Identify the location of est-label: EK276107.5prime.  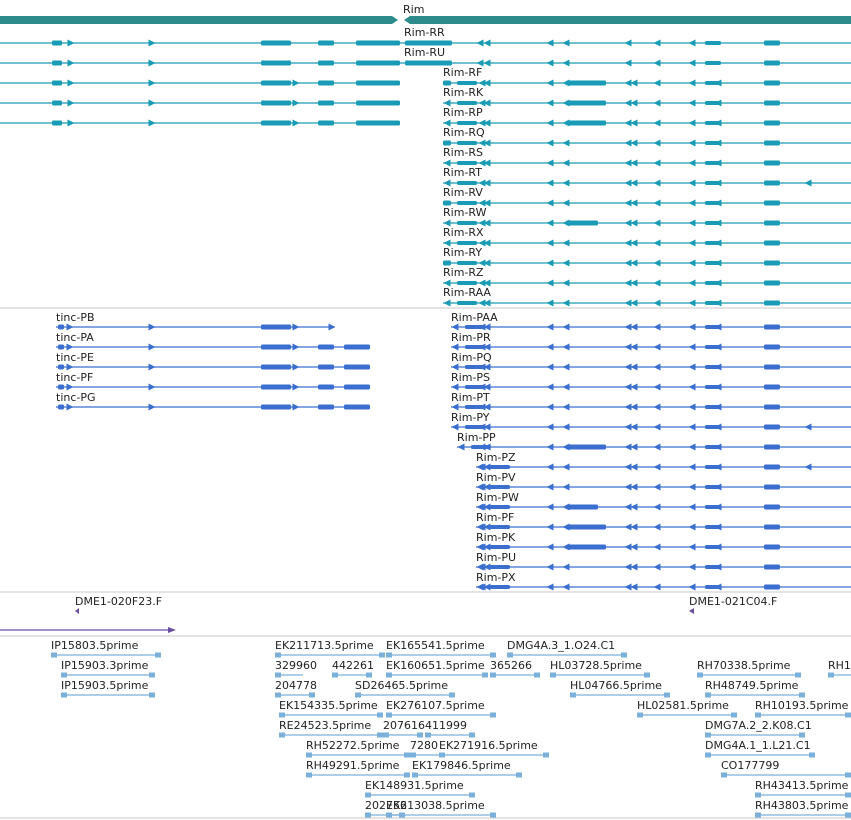
(435, 705).